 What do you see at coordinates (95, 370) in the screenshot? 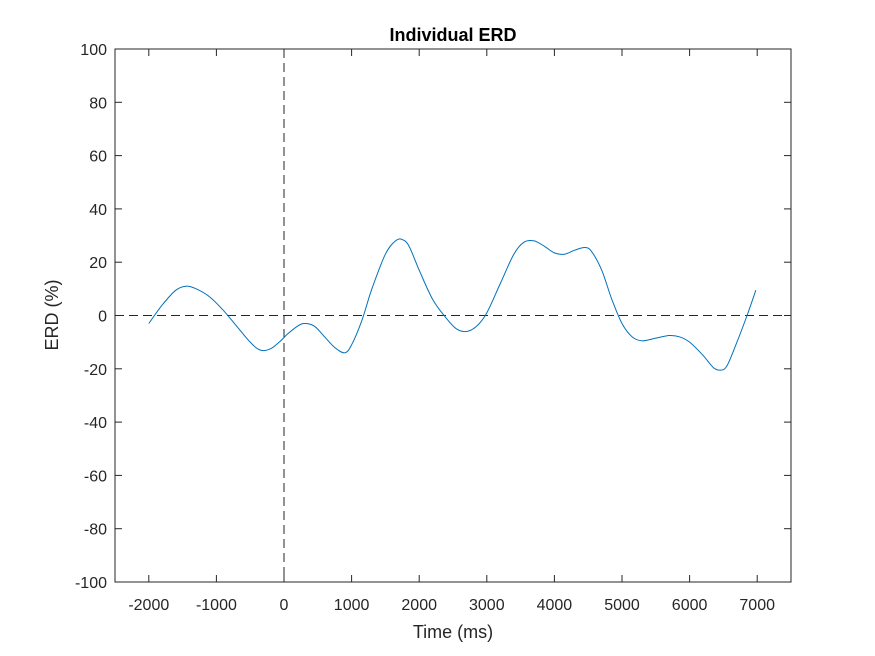
I see `y-tick-label: -20` at bounding box center [95, 370].